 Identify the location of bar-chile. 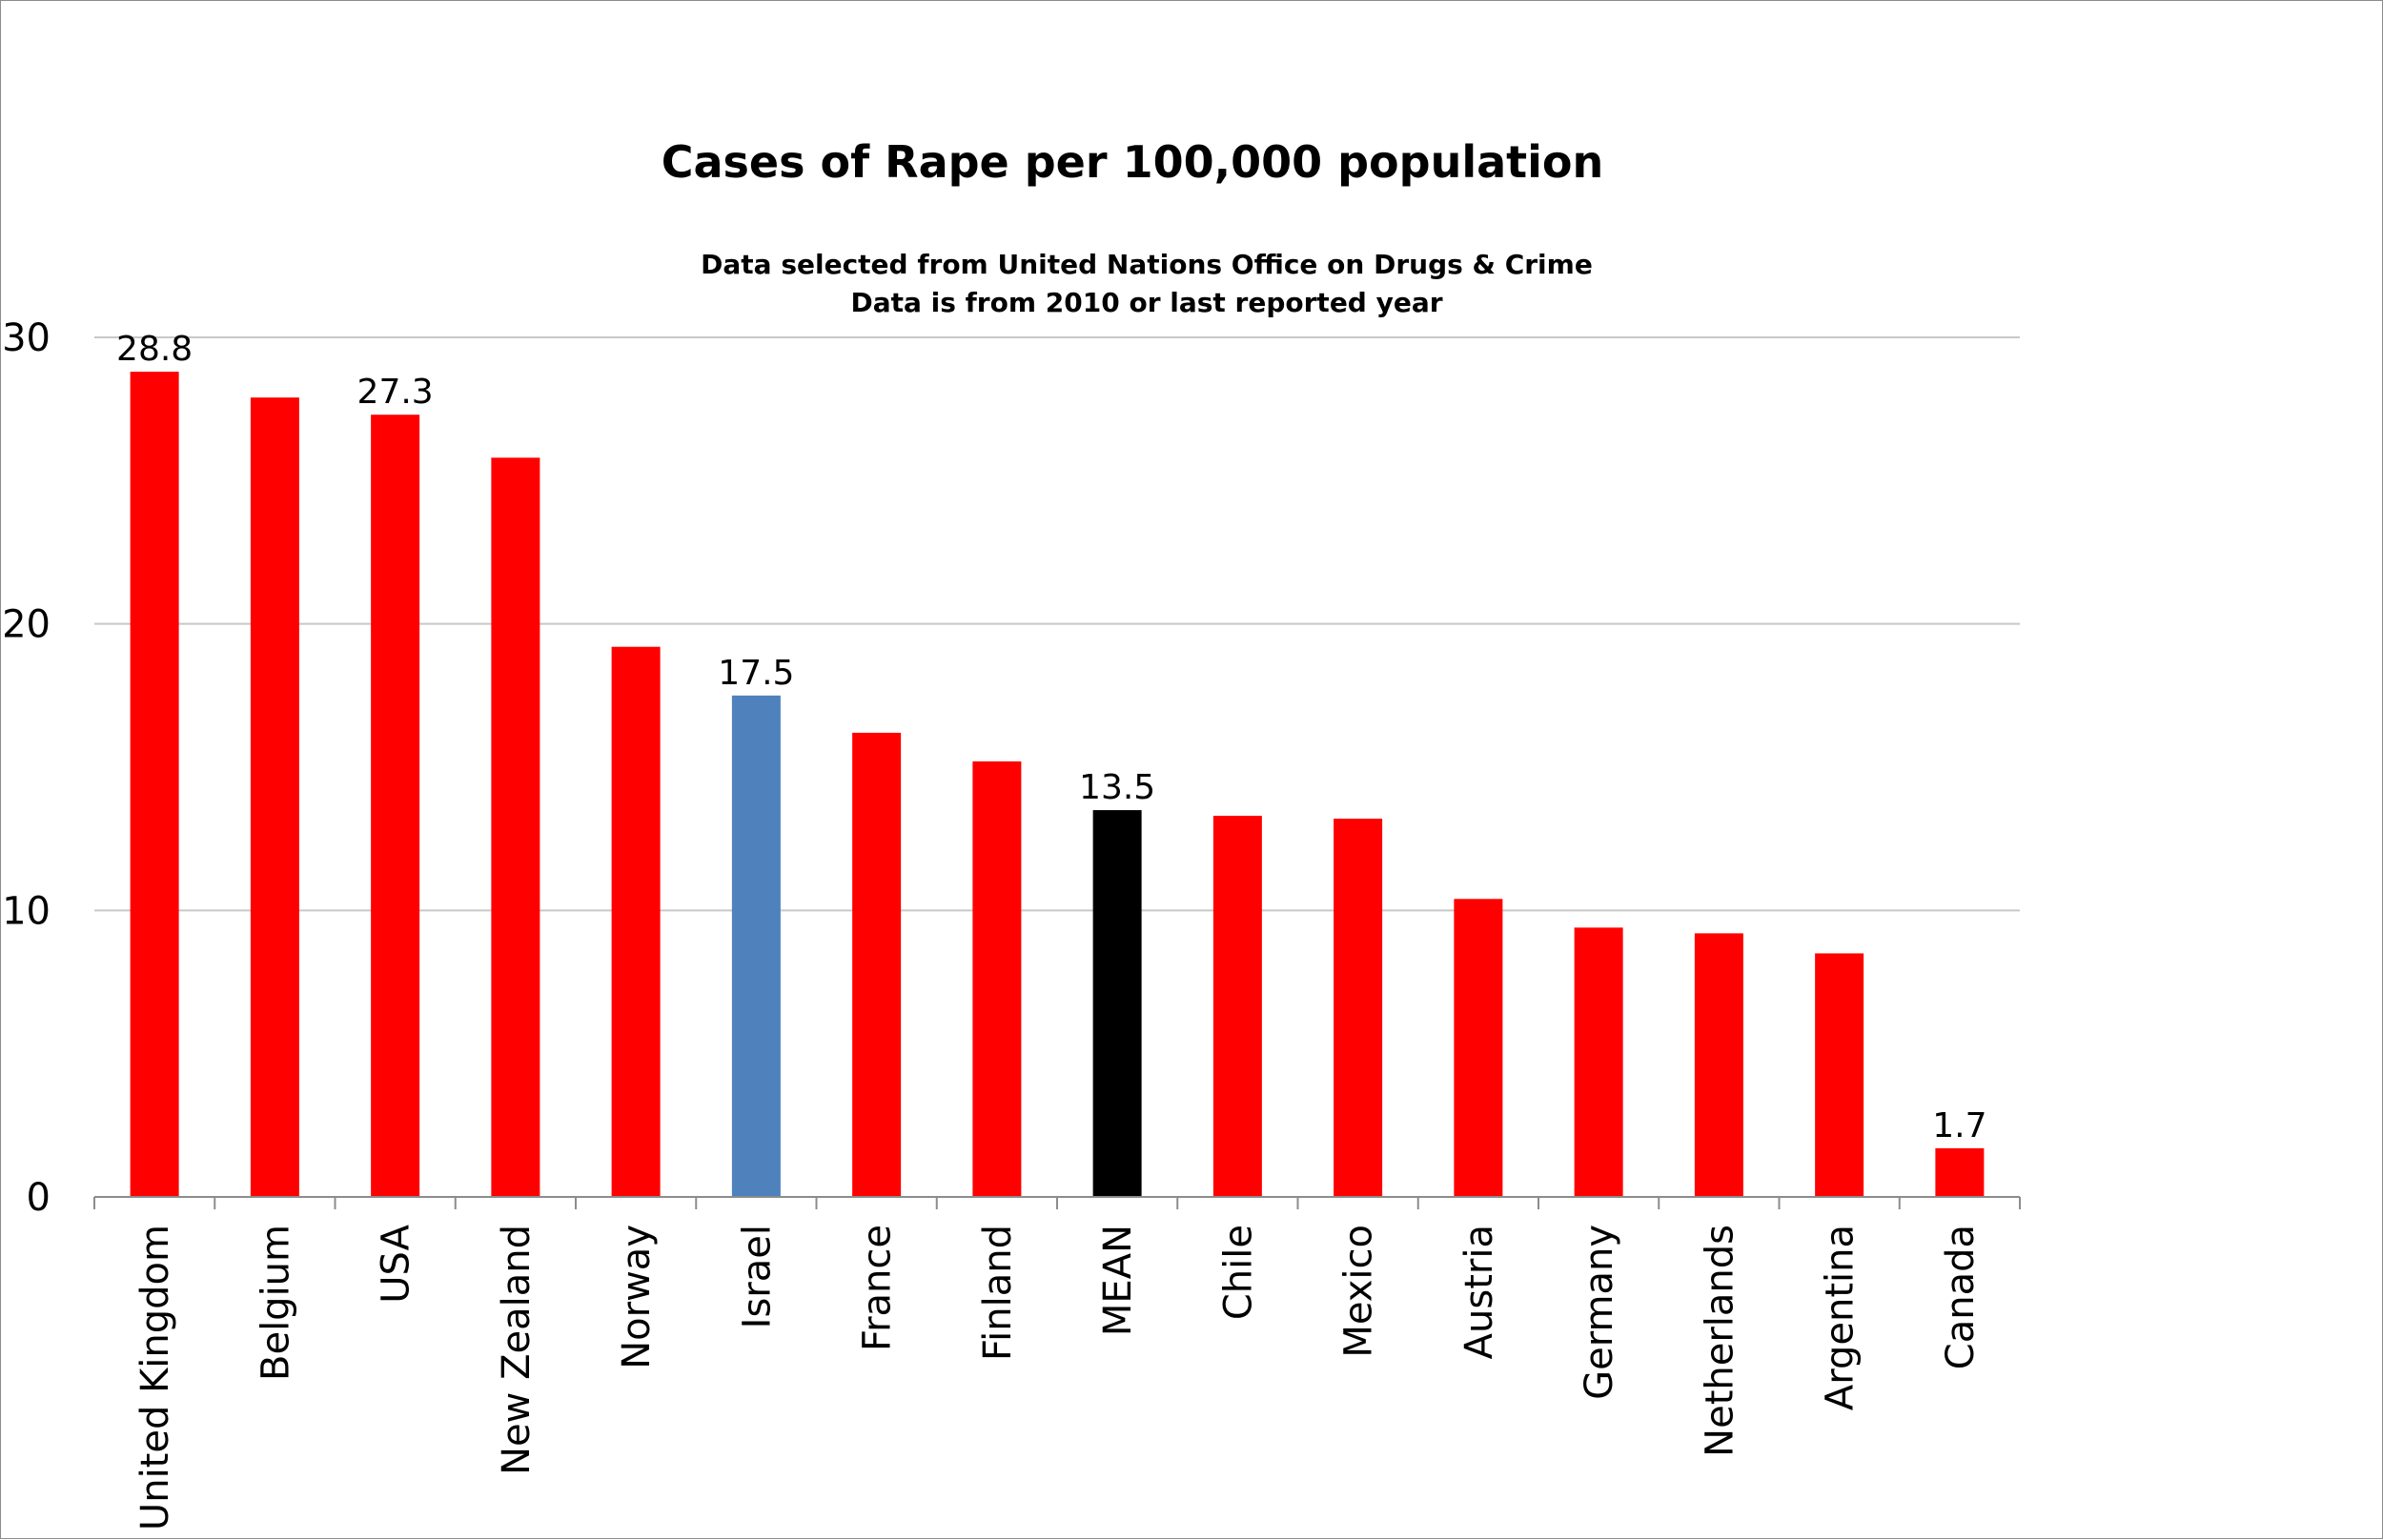
(1237, 1006).